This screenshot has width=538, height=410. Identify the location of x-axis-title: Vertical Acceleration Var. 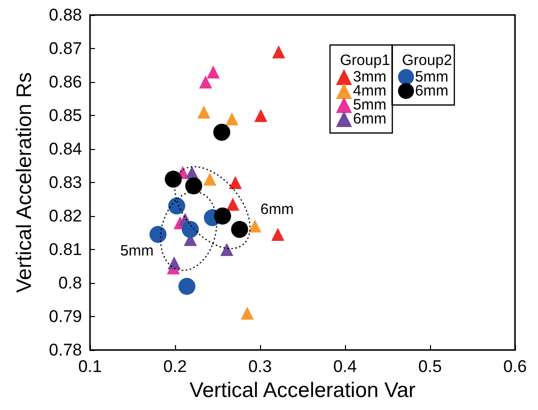
(302, 390).